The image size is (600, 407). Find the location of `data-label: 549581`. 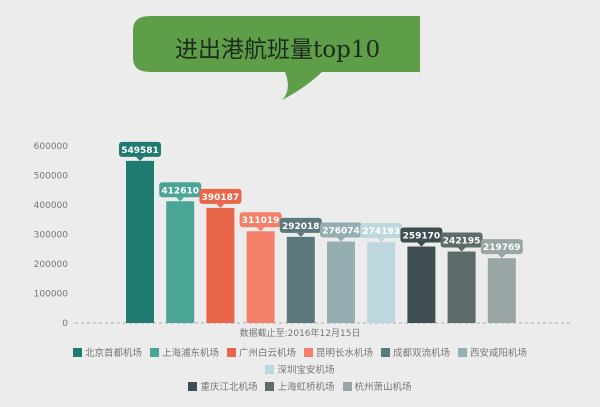

data-label: 549581 is located at coordinates (140, 151).